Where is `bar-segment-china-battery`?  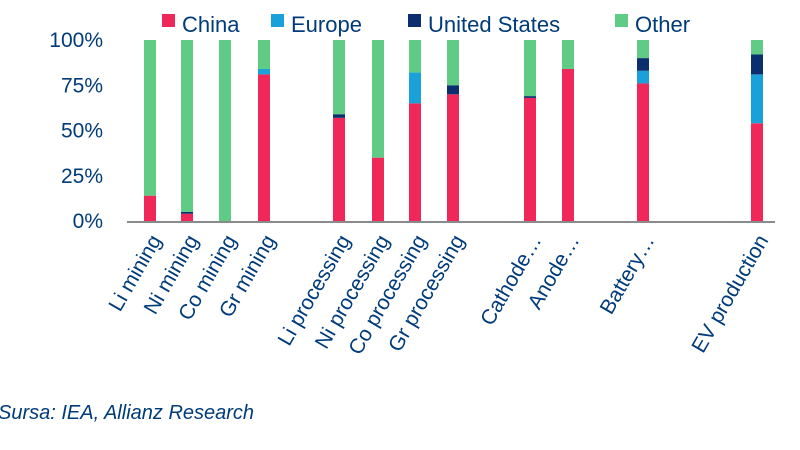 bar-segment-china-battery is located at coordinates (643, 152).